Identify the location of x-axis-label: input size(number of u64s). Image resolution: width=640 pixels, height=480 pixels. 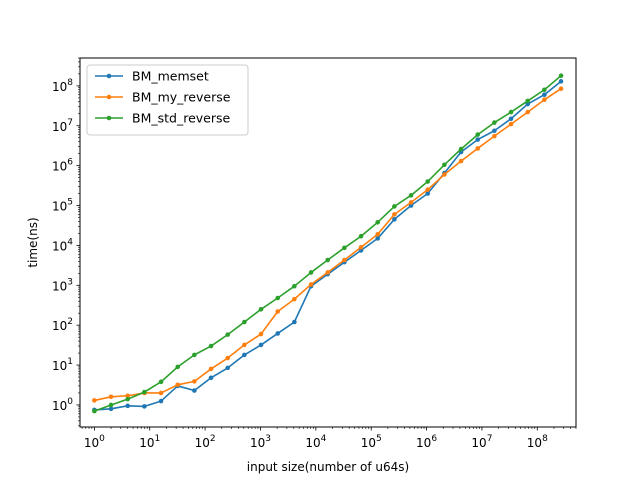
(328, 467).